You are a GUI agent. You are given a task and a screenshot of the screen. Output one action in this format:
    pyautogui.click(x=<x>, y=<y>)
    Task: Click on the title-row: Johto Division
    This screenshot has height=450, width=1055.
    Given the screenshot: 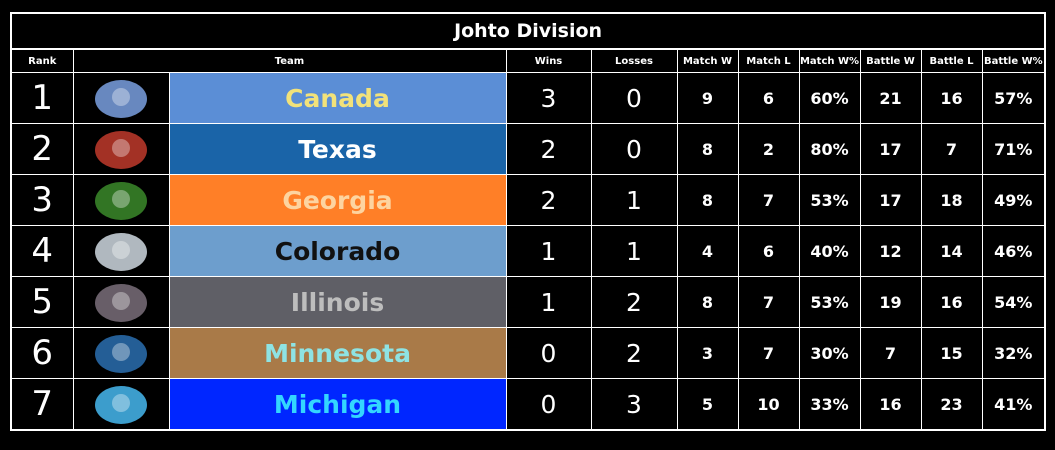 What is the action you would take?
    pyautogui.click(x=528, y=31)
    